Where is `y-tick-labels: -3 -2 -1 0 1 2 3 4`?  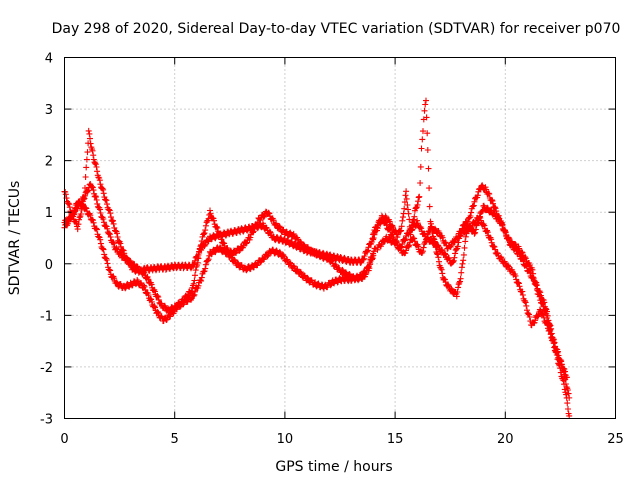
y-tick-labels: -3 -2 -1 0 1 2 3 4 is located at coordinates (46, 240).